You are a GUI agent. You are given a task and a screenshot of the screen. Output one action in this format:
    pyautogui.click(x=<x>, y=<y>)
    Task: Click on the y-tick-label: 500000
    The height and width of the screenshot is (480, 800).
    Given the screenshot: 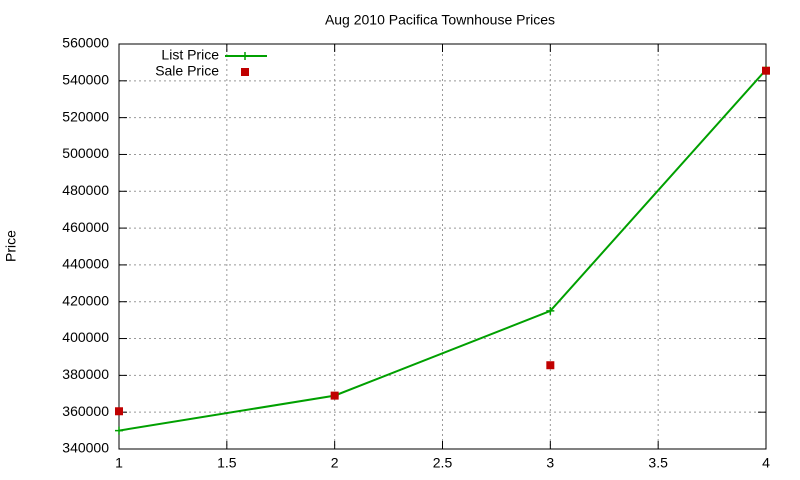 What is the action you would take?
    pyautogui.click(x=85, y=153)
    